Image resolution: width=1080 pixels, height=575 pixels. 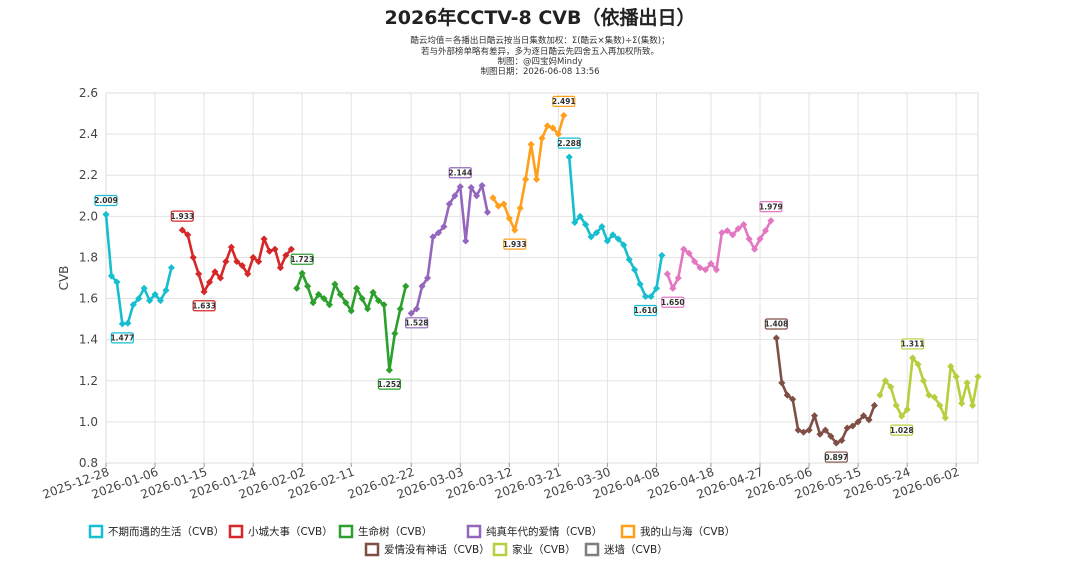 What do you see at coordinates (539, 71) in the screenshot?
I see `chart-date: 制图日期：2026-06-08 13:56` at bounding box center [539, 71].